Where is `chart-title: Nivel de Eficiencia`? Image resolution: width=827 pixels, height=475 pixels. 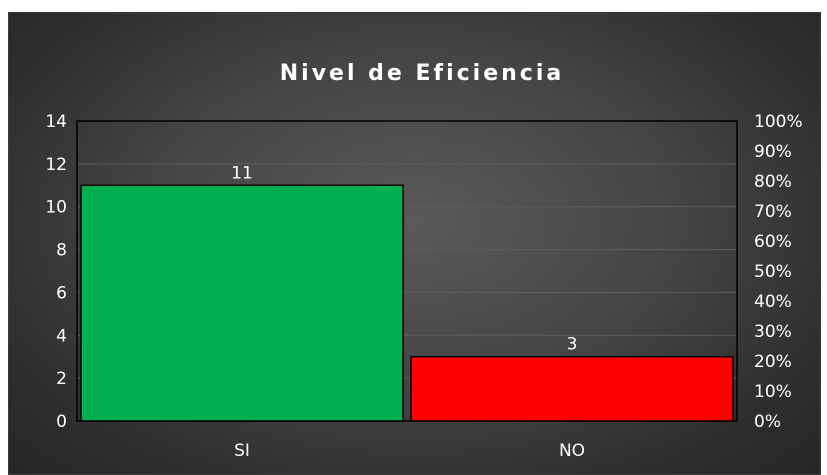 chart-title: Nivel de Eficiencia is located at coordinates (422, 73).